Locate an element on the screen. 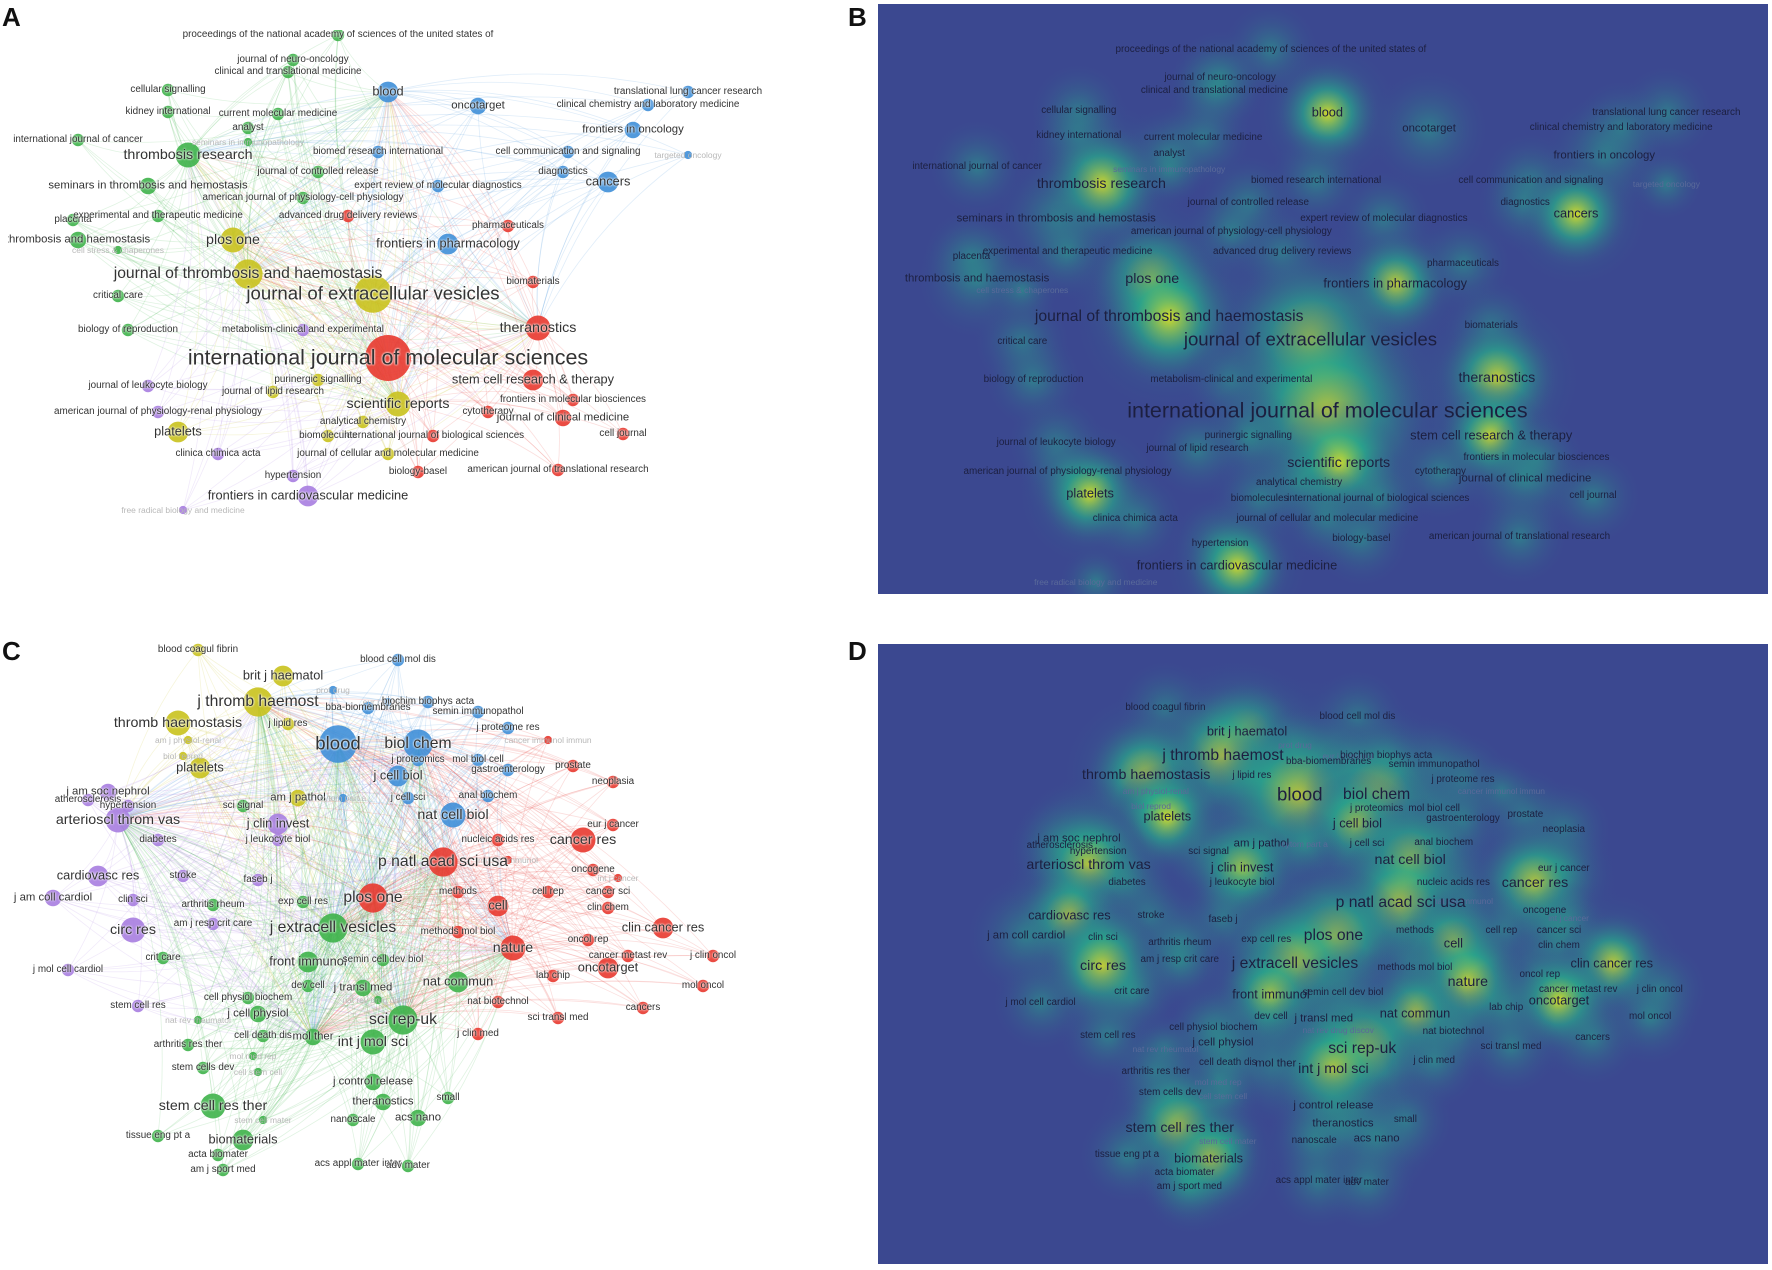 The height and width of the screenshot is (1270, 1772). node-acta-biomater is located at coordinates (218, 1155).